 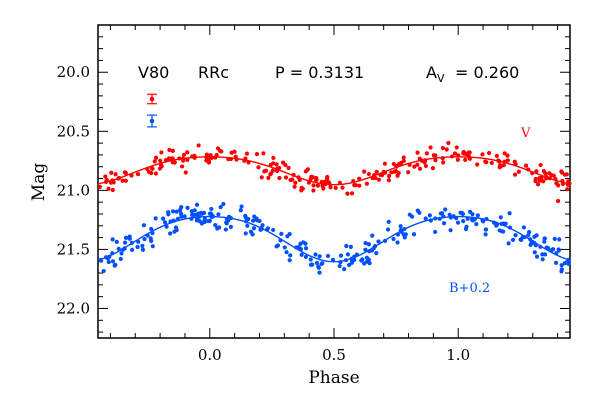 I want to click on series-v, so click(x=334, y=172).